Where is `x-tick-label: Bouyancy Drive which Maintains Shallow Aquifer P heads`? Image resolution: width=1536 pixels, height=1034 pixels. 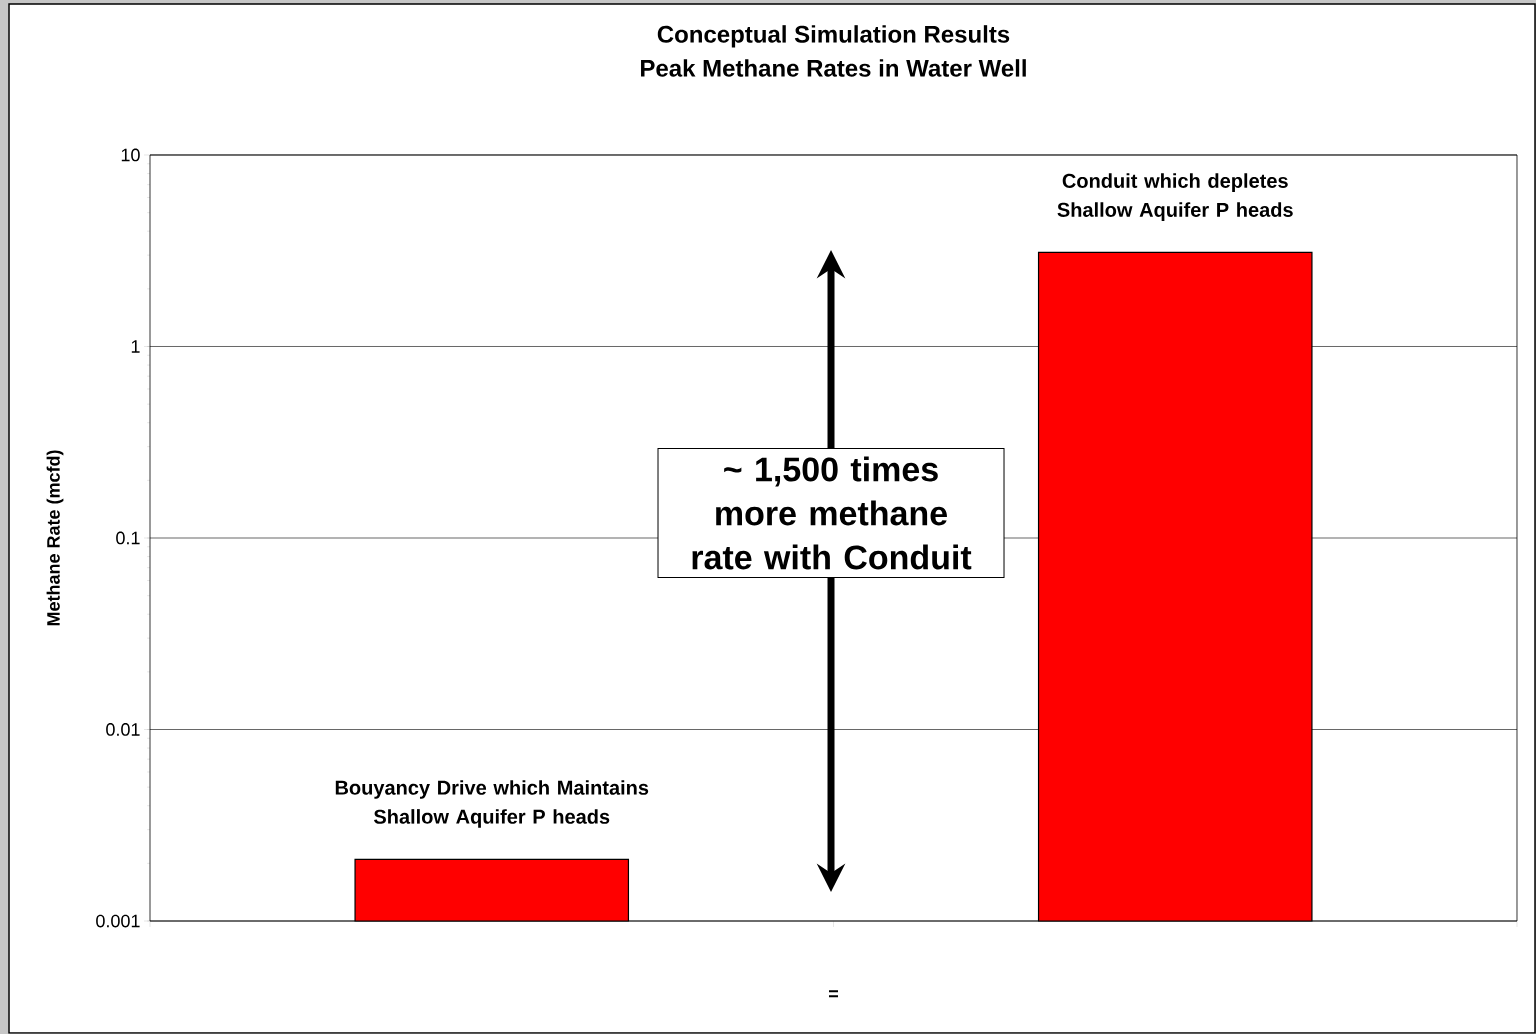
x-tick-label: Bouyancy Drive which Maintains Shallow Aquifer P heads is located at coordinates (492, 804).